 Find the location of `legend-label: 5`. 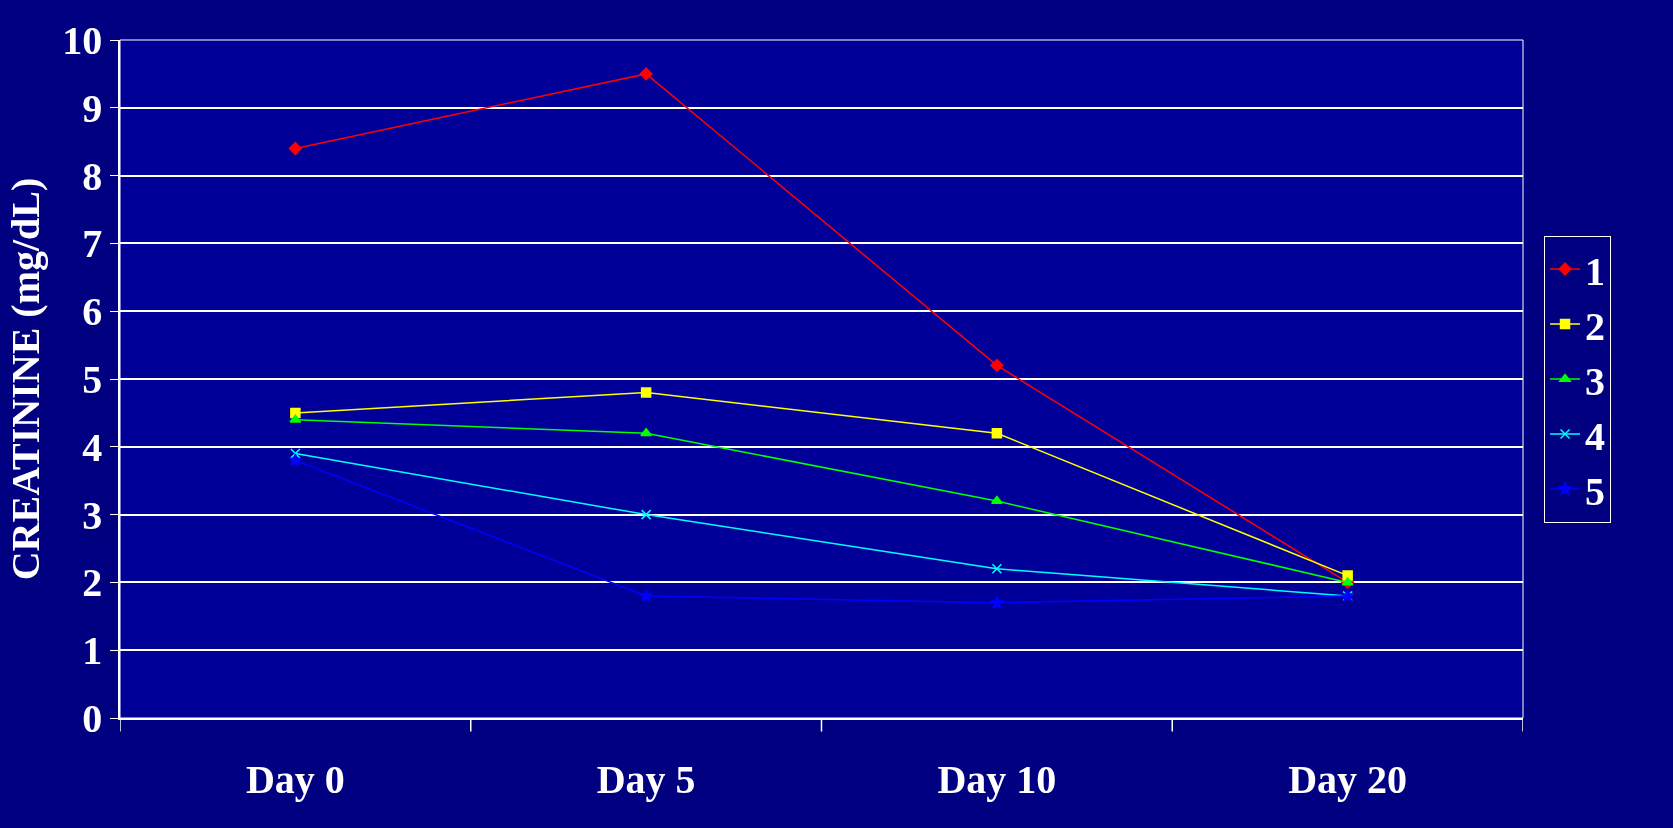

legend-label: 5 is located at coordinates (1595, 491).